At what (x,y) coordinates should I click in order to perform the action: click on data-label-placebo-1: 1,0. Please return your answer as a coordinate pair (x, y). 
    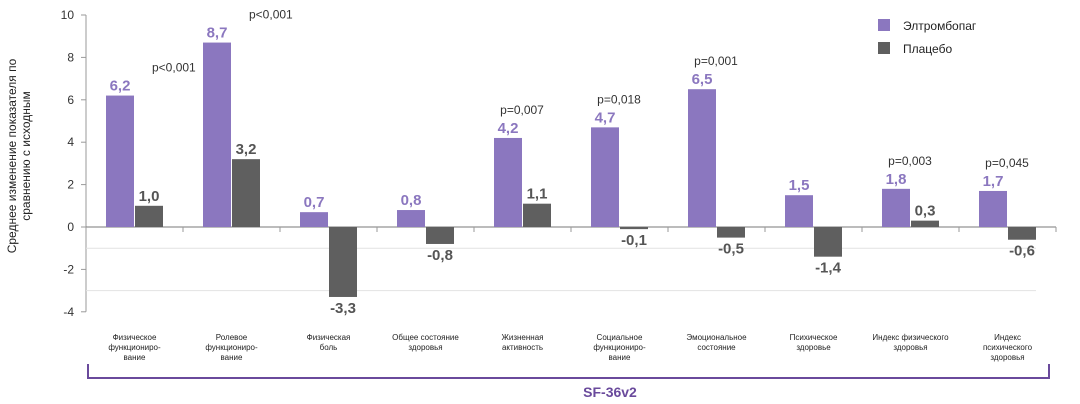
    Looking at the image, I should click on (149, 196).